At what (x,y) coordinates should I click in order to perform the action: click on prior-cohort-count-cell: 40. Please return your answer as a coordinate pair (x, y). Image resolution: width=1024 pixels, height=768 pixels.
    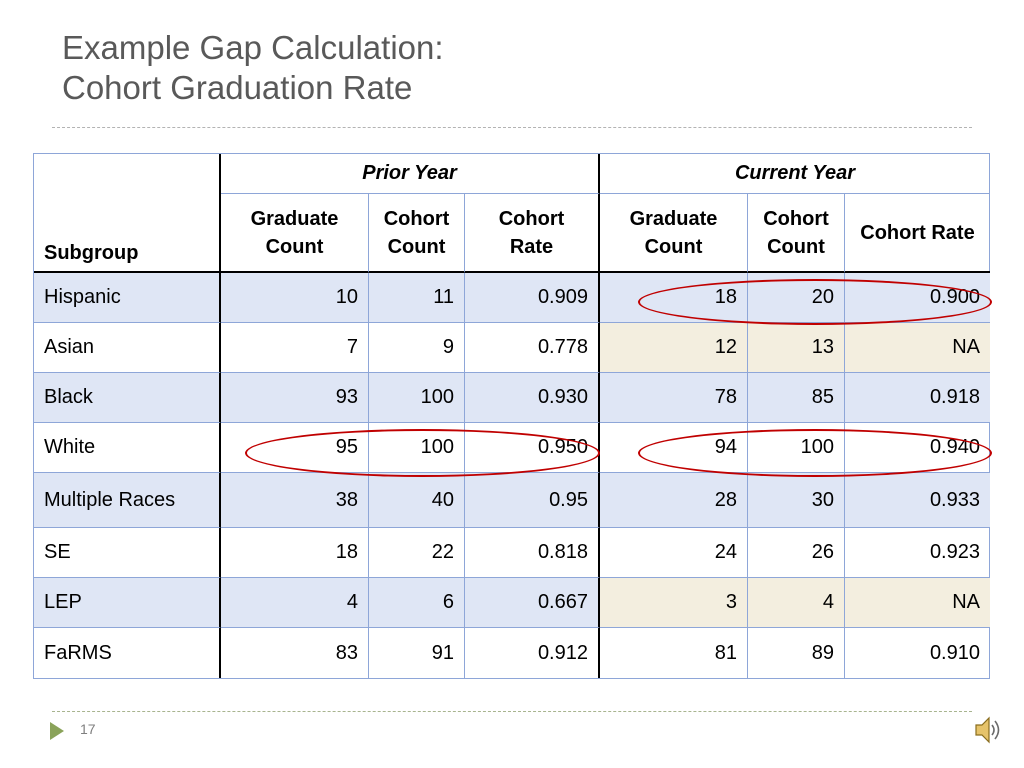
    Looking at the image, I should click on (417, 500).